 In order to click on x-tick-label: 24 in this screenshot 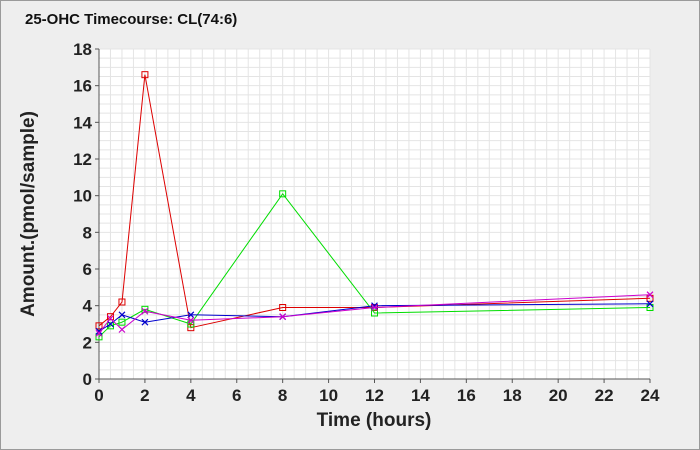, I will do `click(650, 395)`.